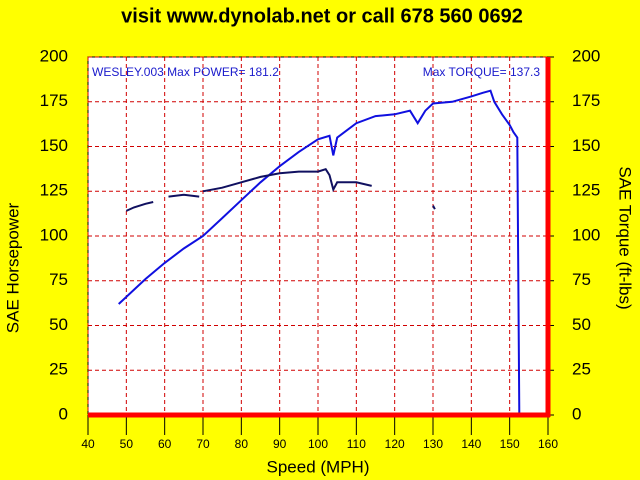 The image size is (640, 480). What do you see at coordinates (165, 444) in the screenshot?
I see `x-tick-label: 60` at bounding box center [165, 444].